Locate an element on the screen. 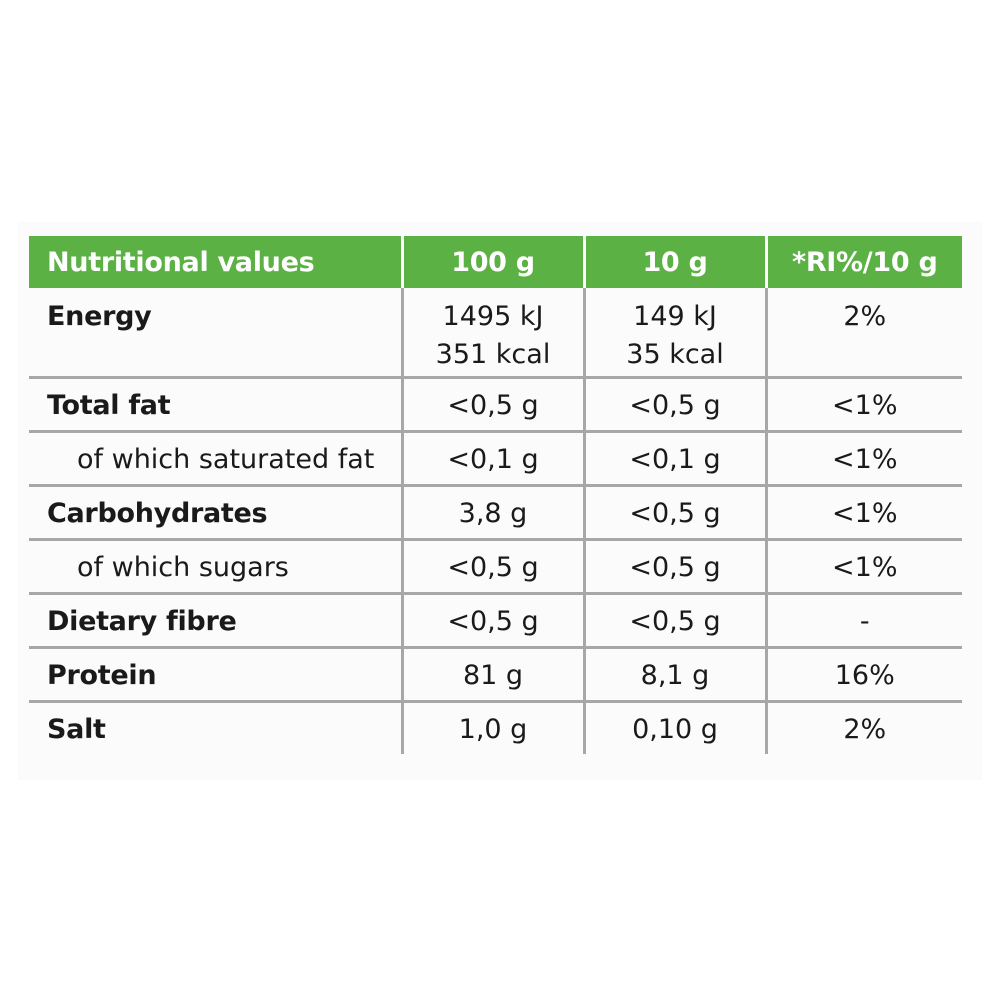  row-label: Salt is located at coordinates (216, 727).